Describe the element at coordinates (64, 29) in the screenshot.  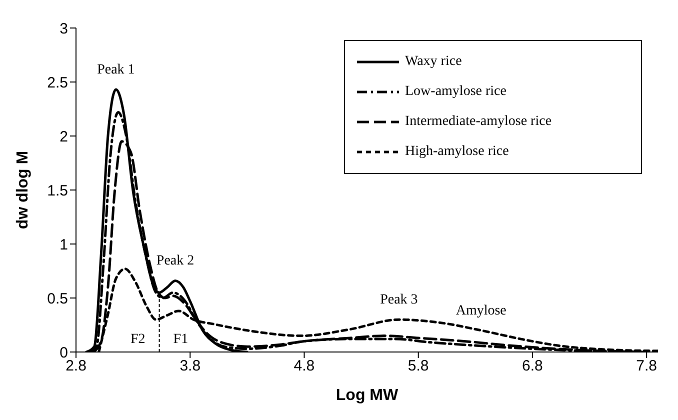
I see `y-tick-label: 3` at that location.